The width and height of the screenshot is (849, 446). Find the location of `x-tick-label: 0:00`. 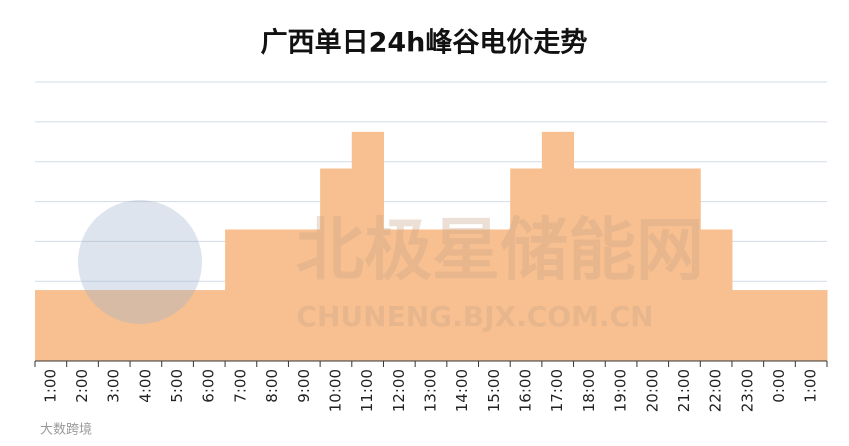

x-tick-label: 0:00 is located at coordinates (779, 386).